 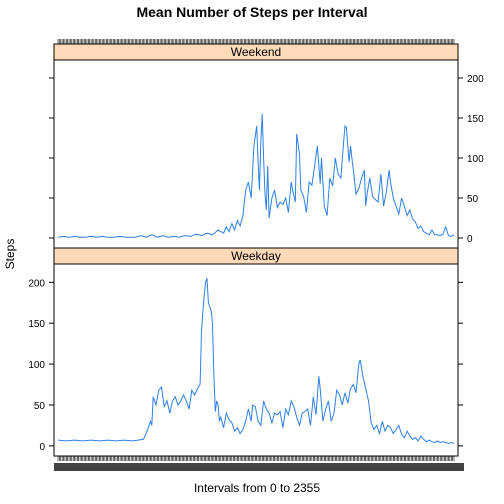 I want to click on strip-label: Weekend, so click(x=256, y=52).